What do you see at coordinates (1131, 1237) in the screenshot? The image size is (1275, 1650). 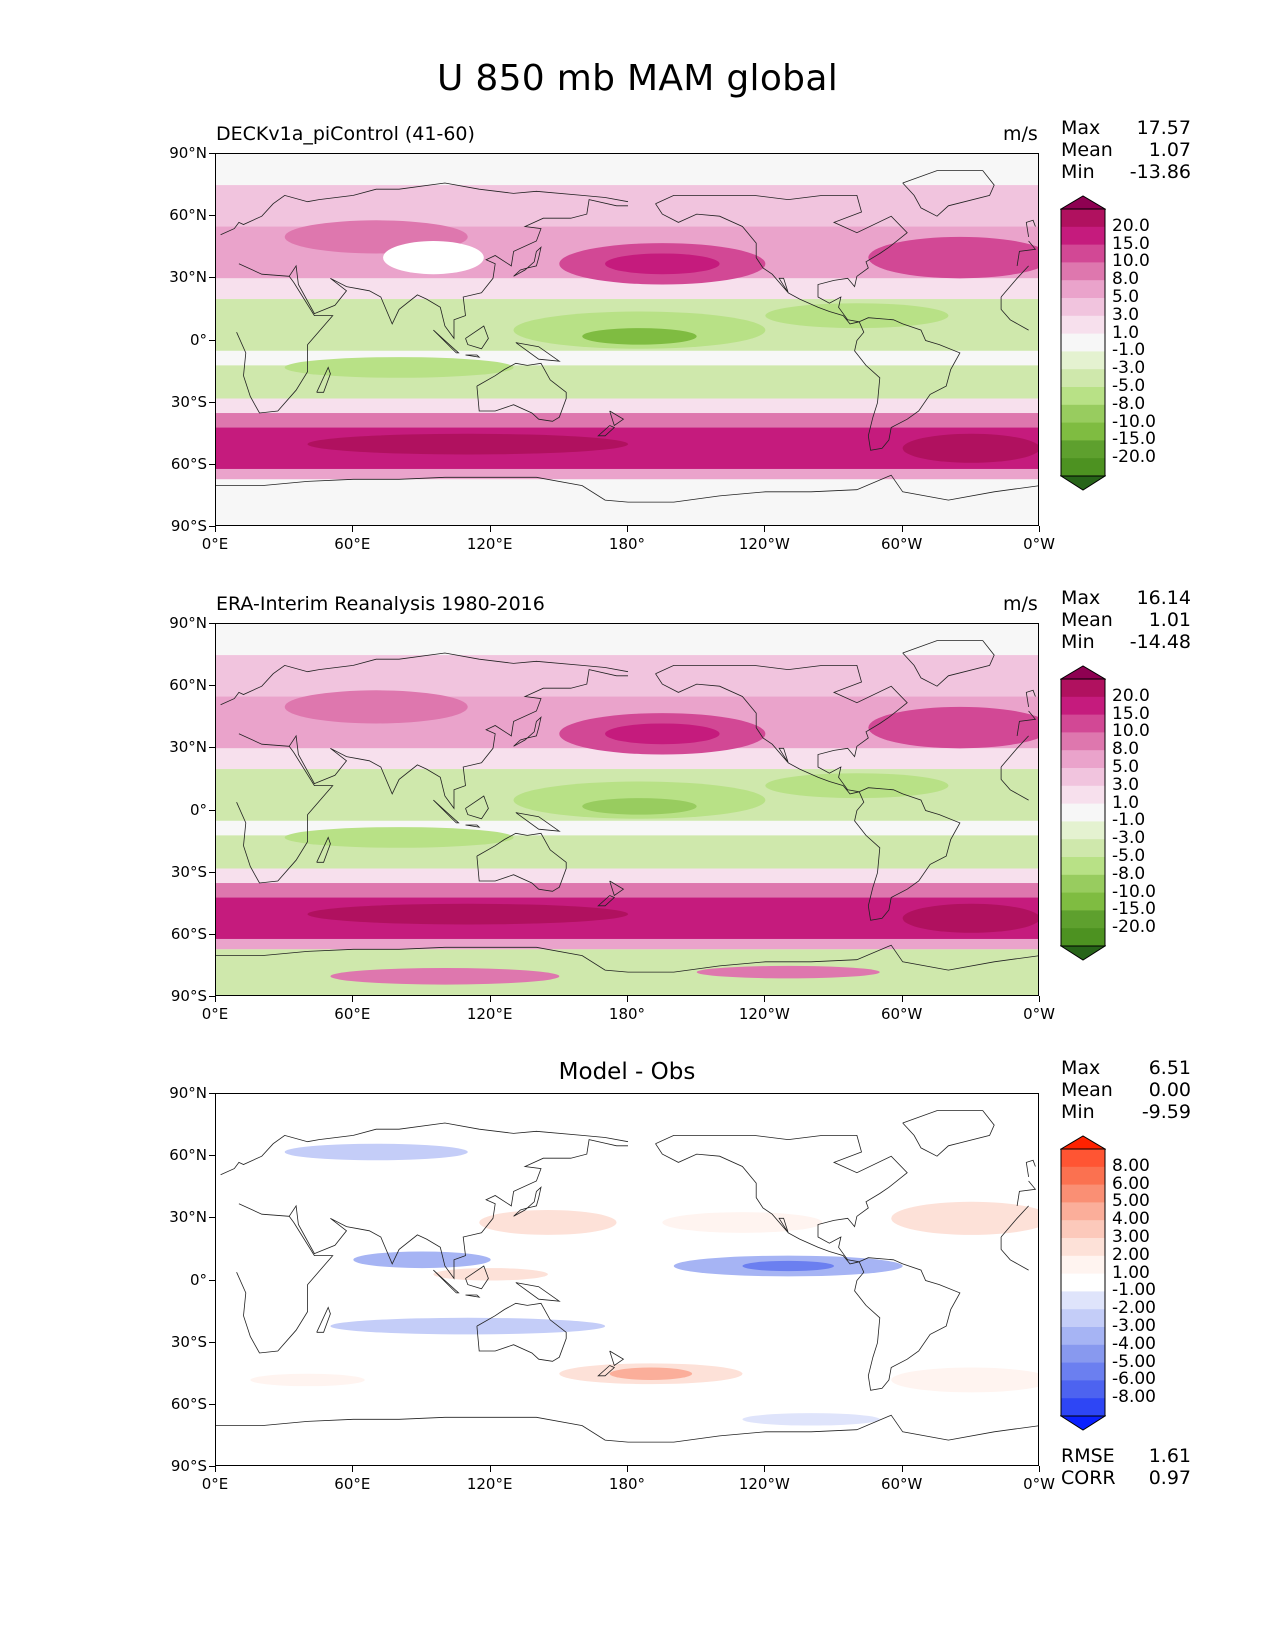 I see `colorbar-tick-label: 3.00` at bounding box center [1131, 1237].